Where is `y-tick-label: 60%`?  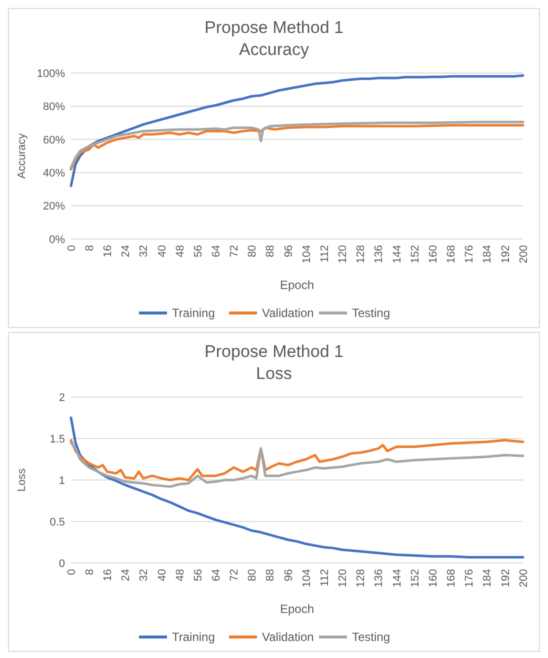 y-tick-label: 60% is located at coordinates (54, 140).